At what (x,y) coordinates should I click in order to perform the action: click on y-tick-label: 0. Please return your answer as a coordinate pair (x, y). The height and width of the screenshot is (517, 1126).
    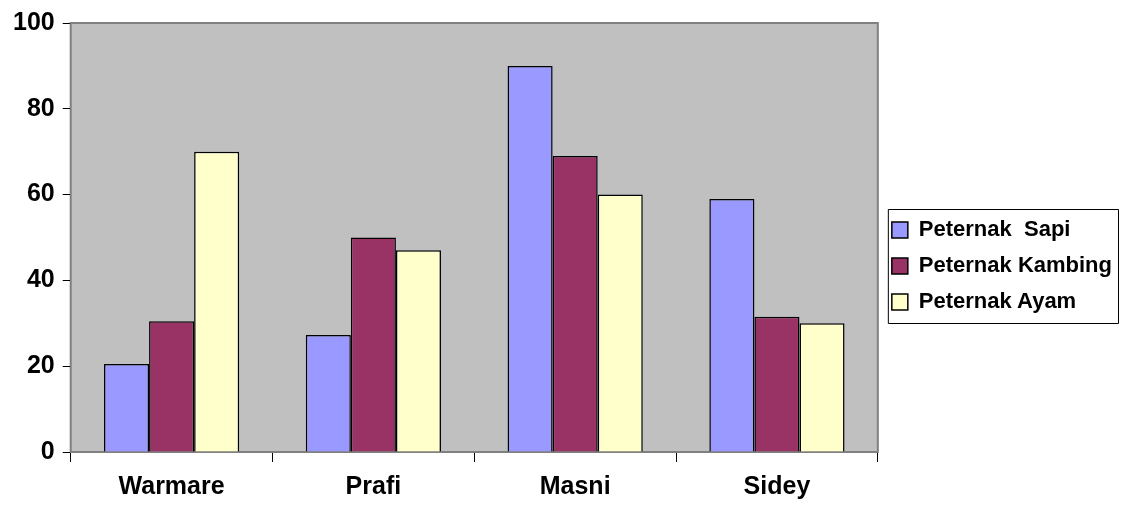
    Looking at the image, I should click on (47, 449).